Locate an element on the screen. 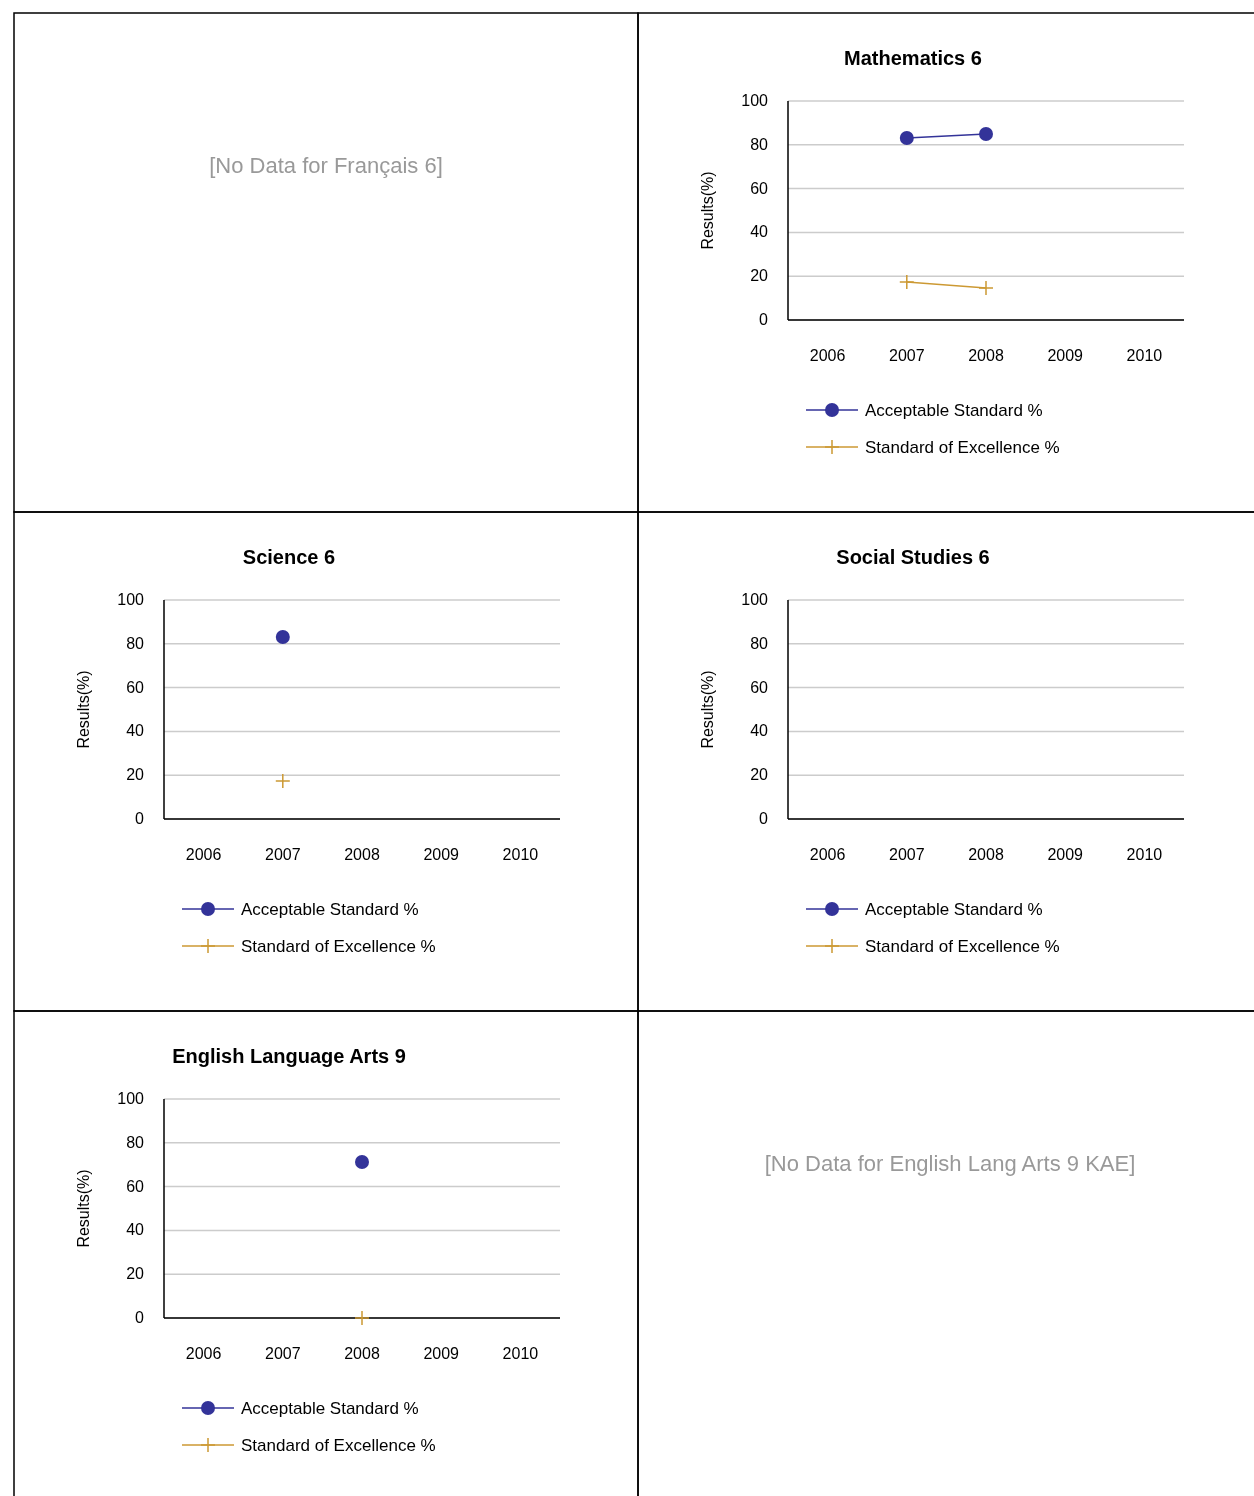  chart-title: English Language Arts 9 is located at coordinates (289, 1056).